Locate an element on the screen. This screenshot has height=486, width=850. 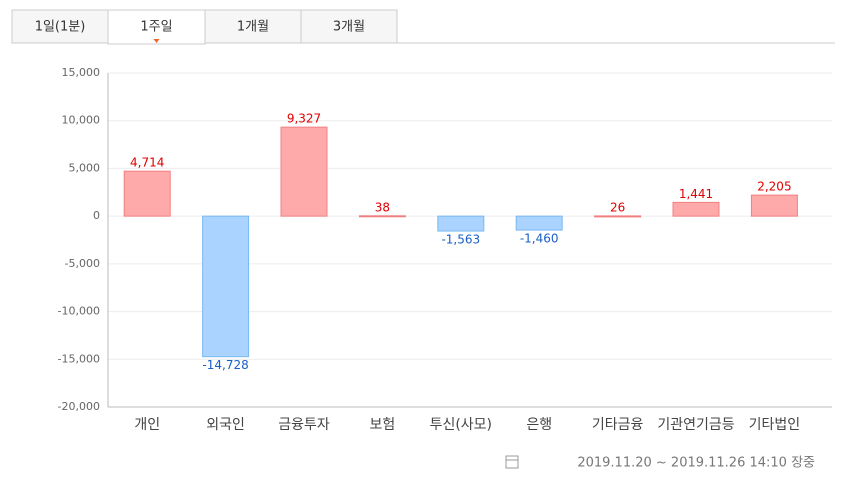
tab-label: 1일(1분) is located at coordinates (60, 27).